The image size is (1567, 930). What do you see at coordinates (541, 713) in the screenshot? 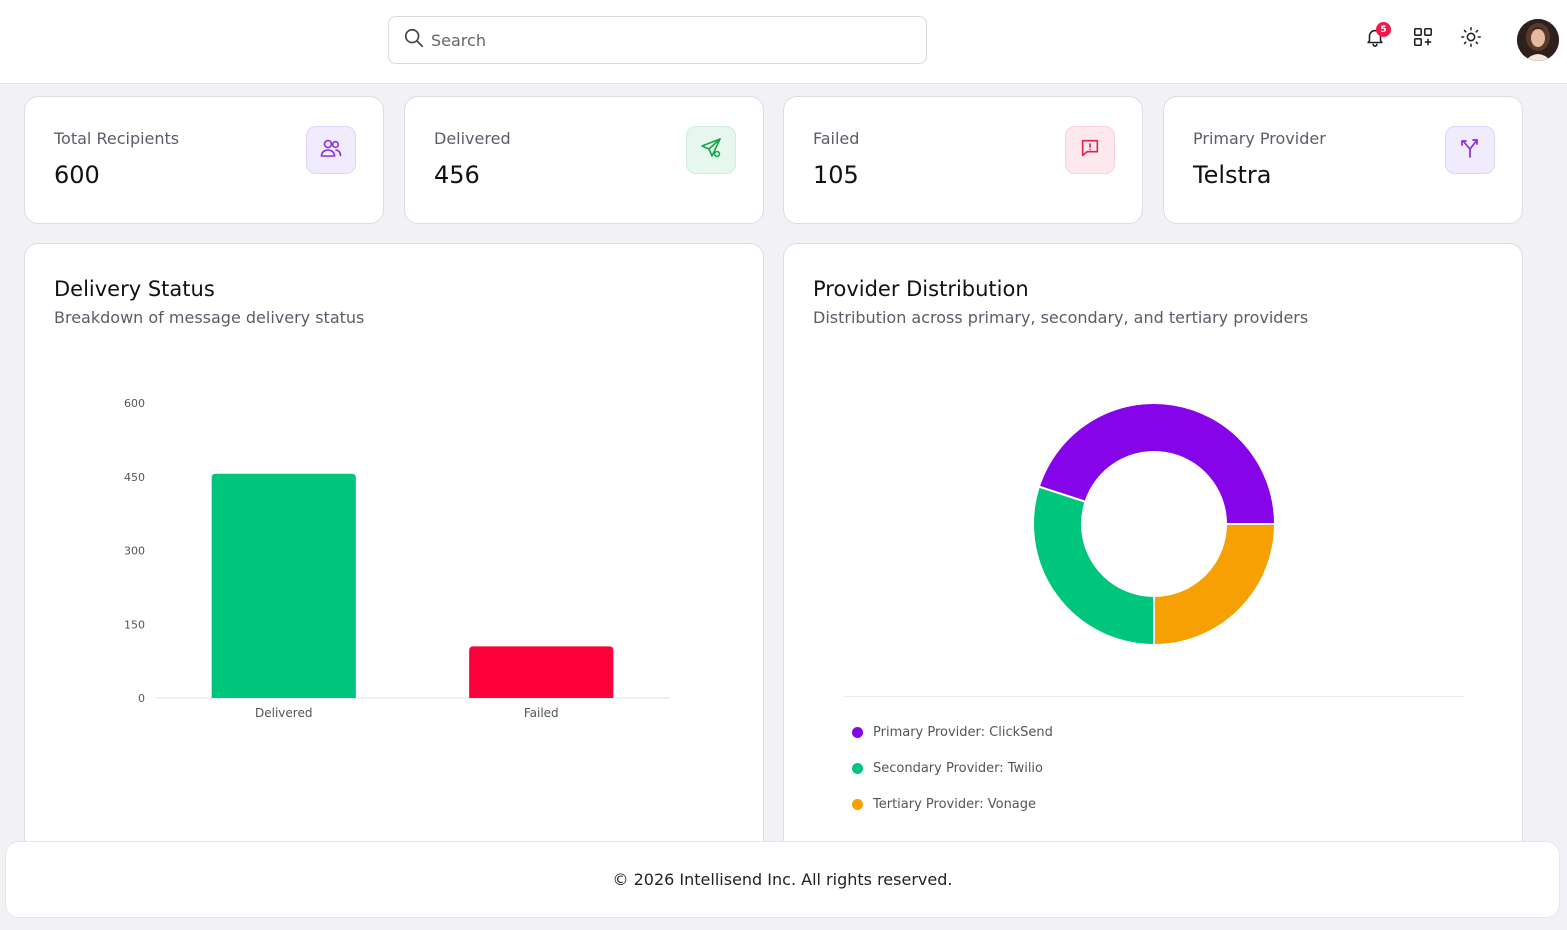
I see `x-tick-label: Failed` at bounding box center [541, 713].